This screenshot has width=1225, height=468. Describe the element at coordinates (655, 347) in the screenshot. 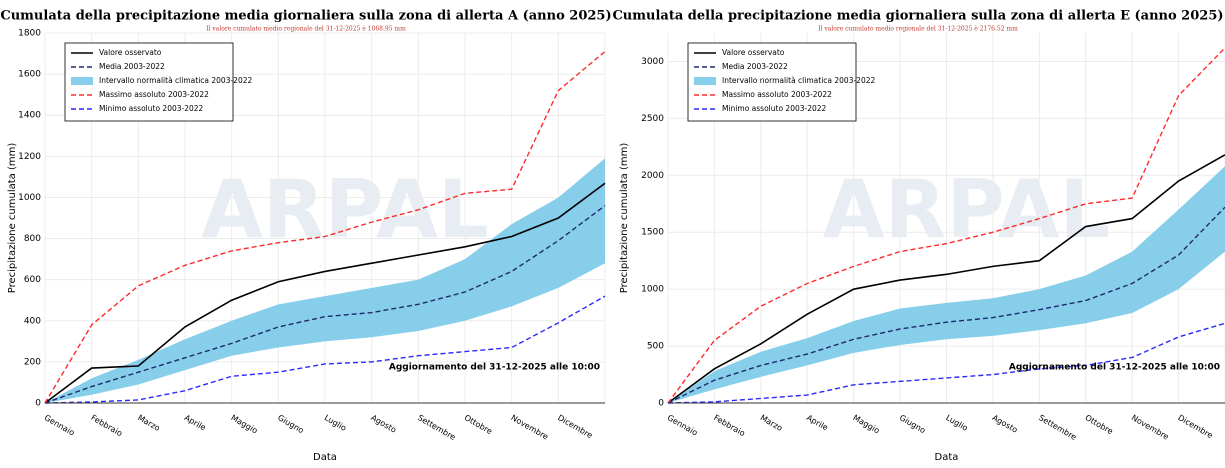

I see `y-tick-label: 500` at that location.